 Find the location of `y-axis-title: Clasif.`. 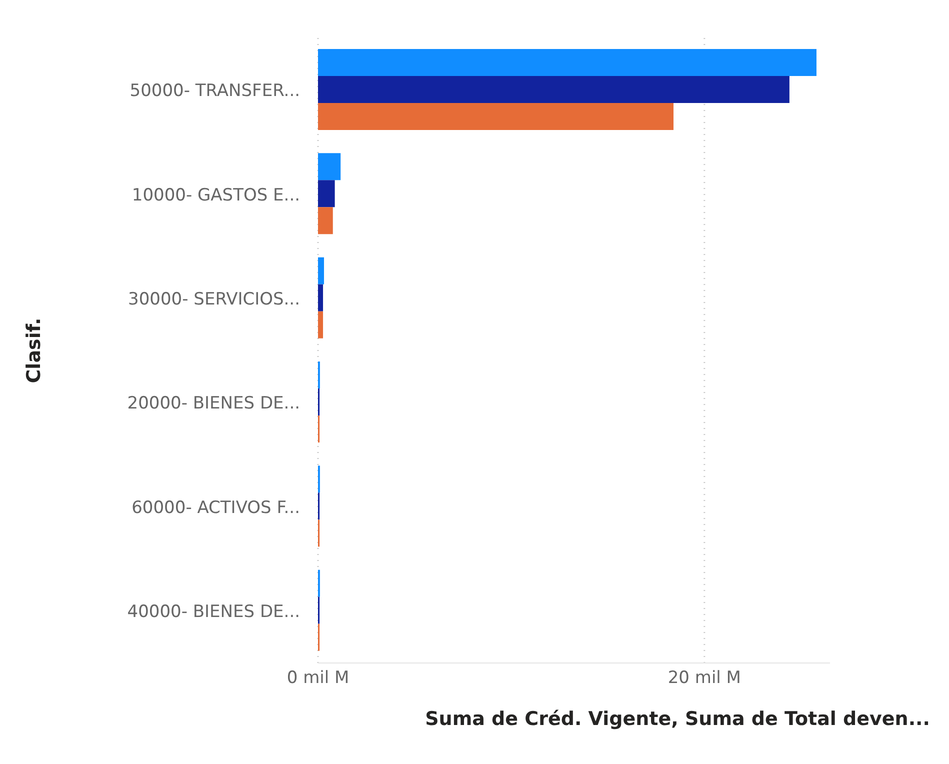

y-axis-title: Clasif. is located at coordinates (34, 351).